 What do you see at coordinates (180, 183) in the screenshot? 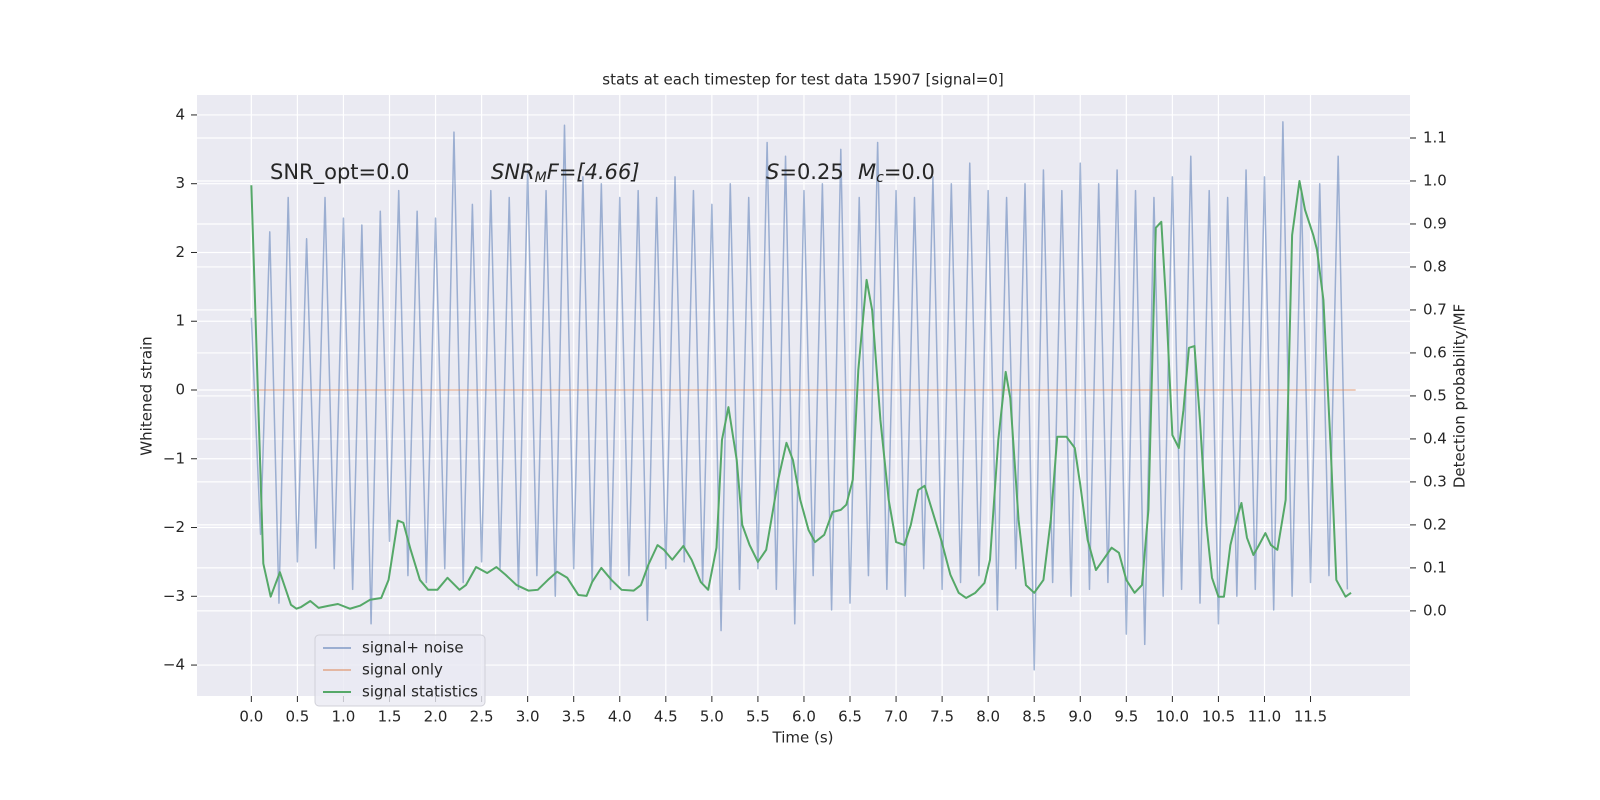
I see `y-tick-label: 3` at bounding box center [180, 183].